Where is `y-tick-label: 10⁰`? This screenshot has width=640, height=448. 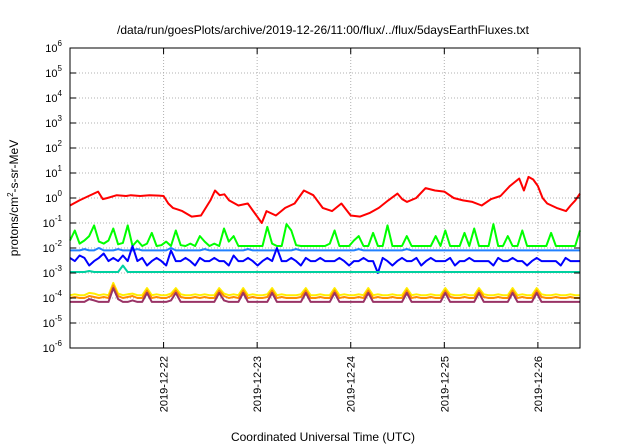 y-tick-label: 10⁰ is located at coordinates (53, 197).